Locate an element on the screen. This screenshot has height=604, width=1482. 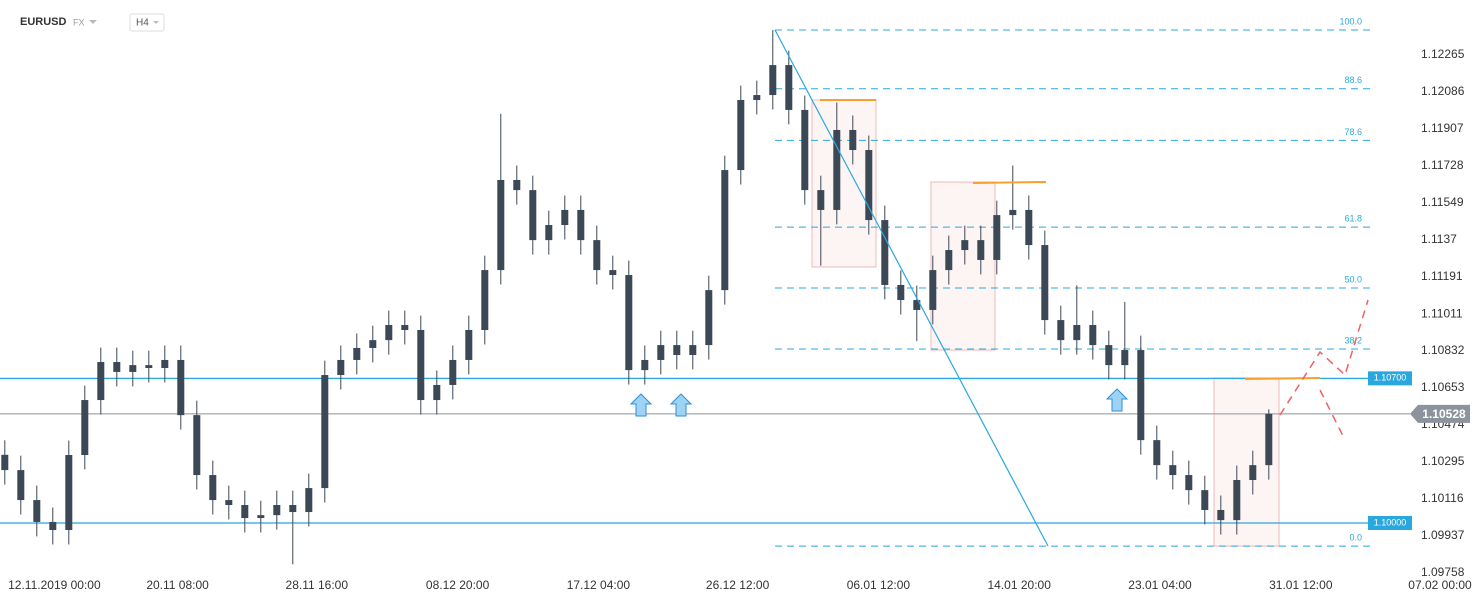
fib-label: 100.0 is located at coordinates (1350, 21).